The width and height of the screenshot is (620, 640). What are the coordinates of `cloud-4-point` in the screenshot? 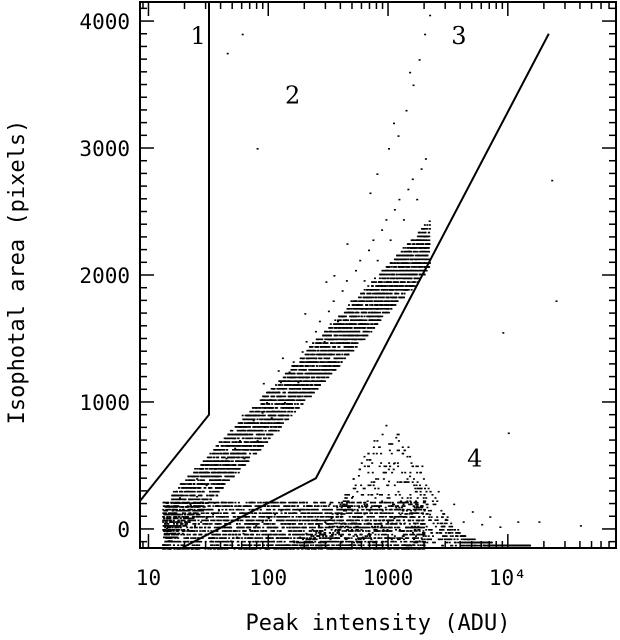 It's located at (454, 504).